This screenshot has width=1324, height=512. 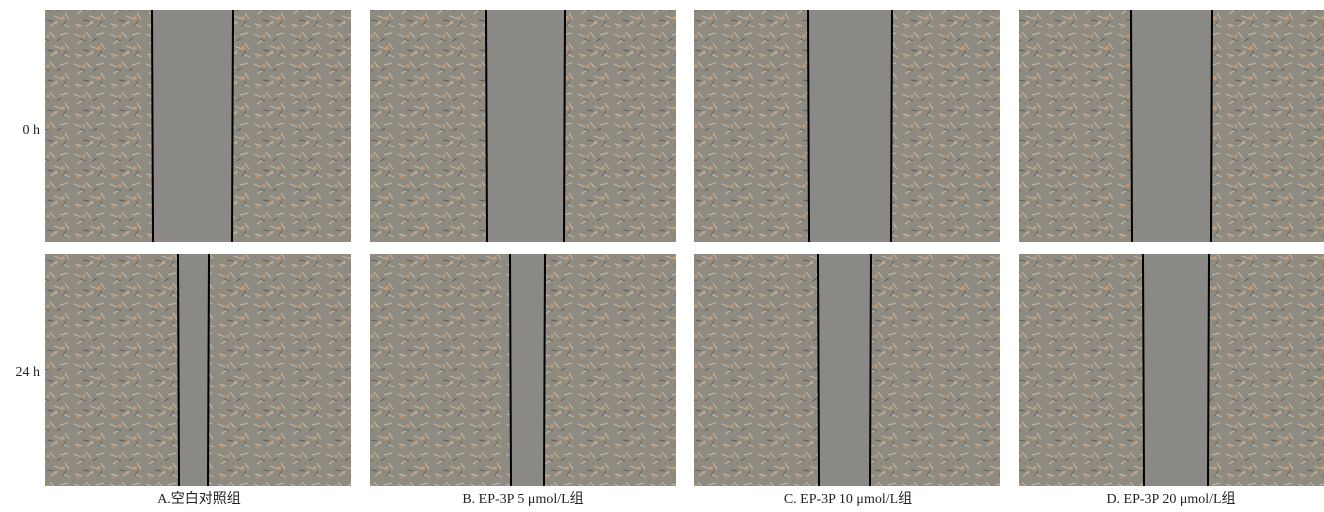 What do you see at coordinates (848, 499) in the screenshot?
I see `column-label: C. EP-3P 10 μmol/L组` at bounding box center [848, 499].